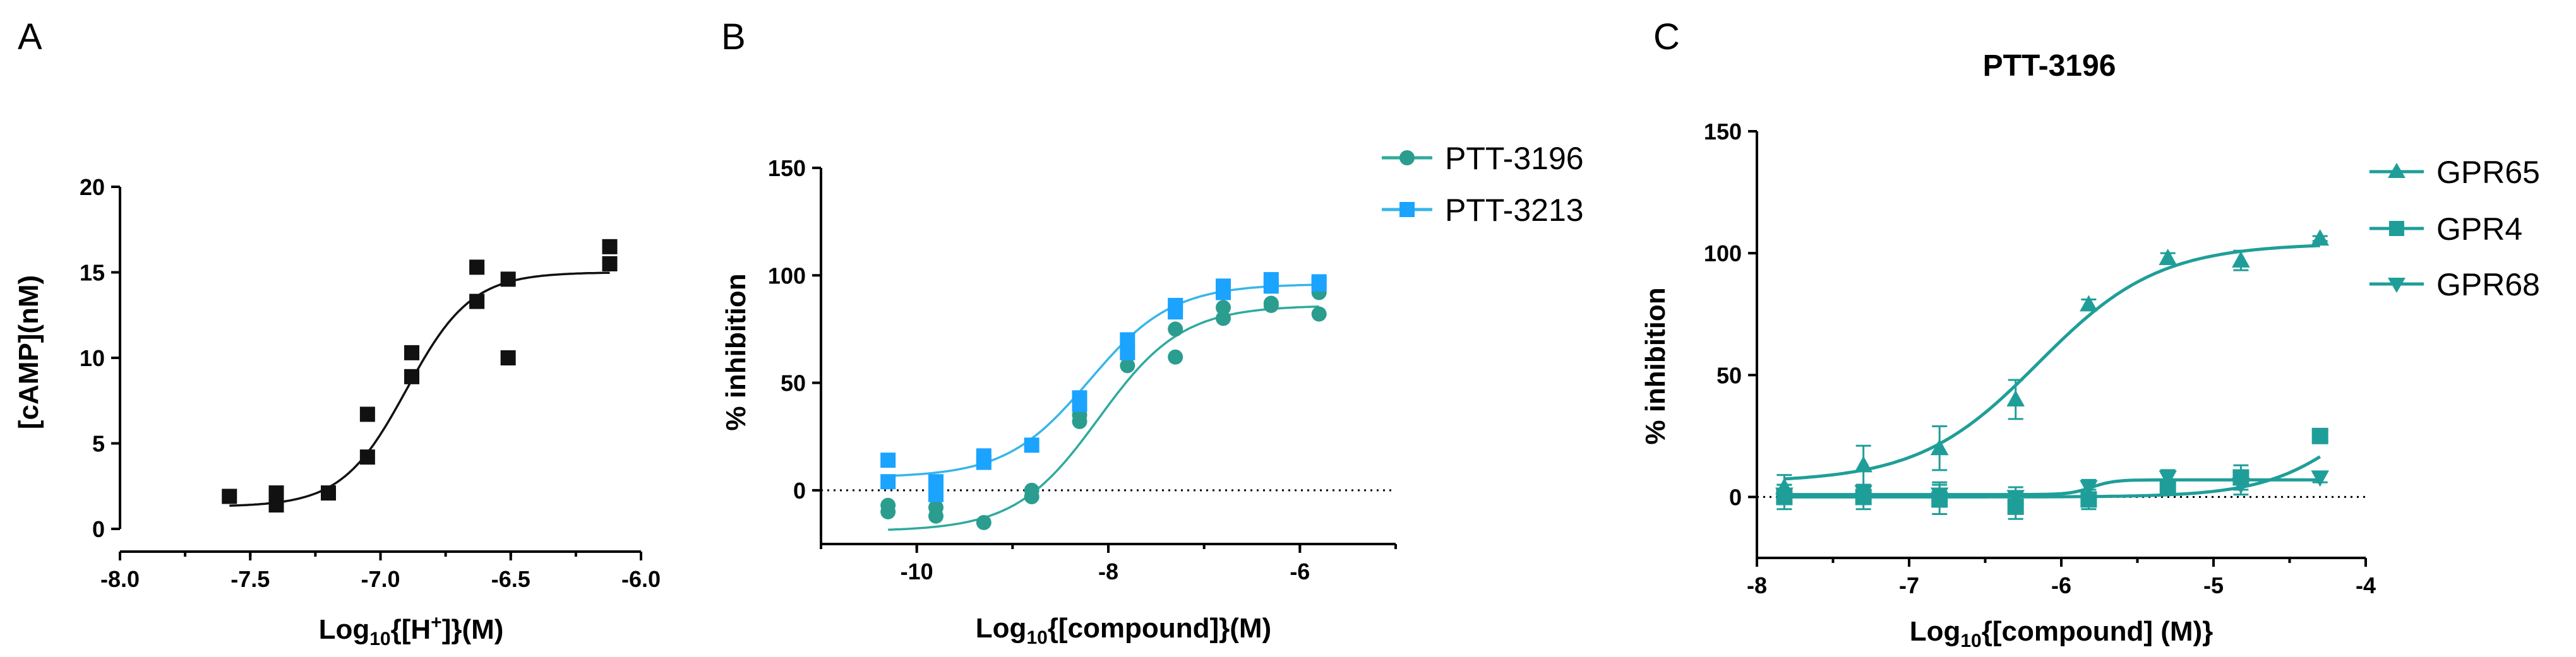  I want to click on legend-marker-gpr4, so click(2396, 228).